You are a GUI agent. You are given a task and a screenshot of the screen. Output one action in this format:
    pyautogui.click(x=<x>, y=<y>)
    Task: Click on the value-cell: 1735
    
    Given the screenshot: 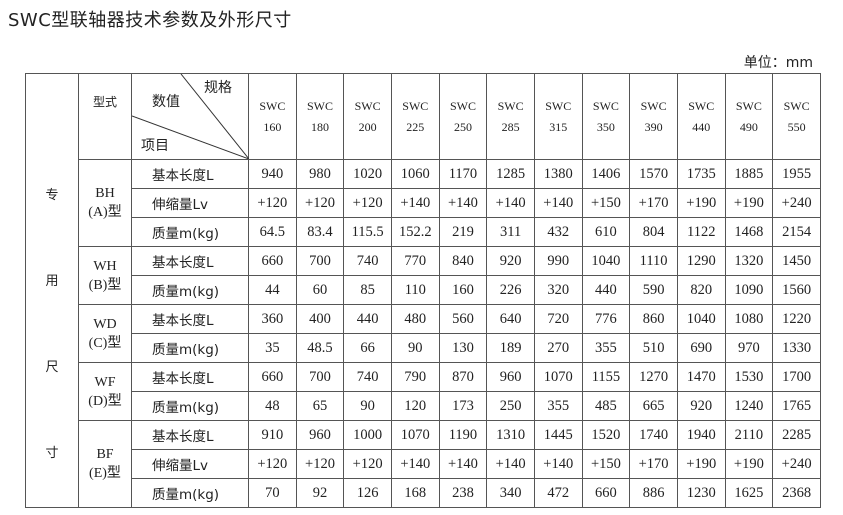 What is the action you would take?
    pyautogui.click(x=701, y=174)
    